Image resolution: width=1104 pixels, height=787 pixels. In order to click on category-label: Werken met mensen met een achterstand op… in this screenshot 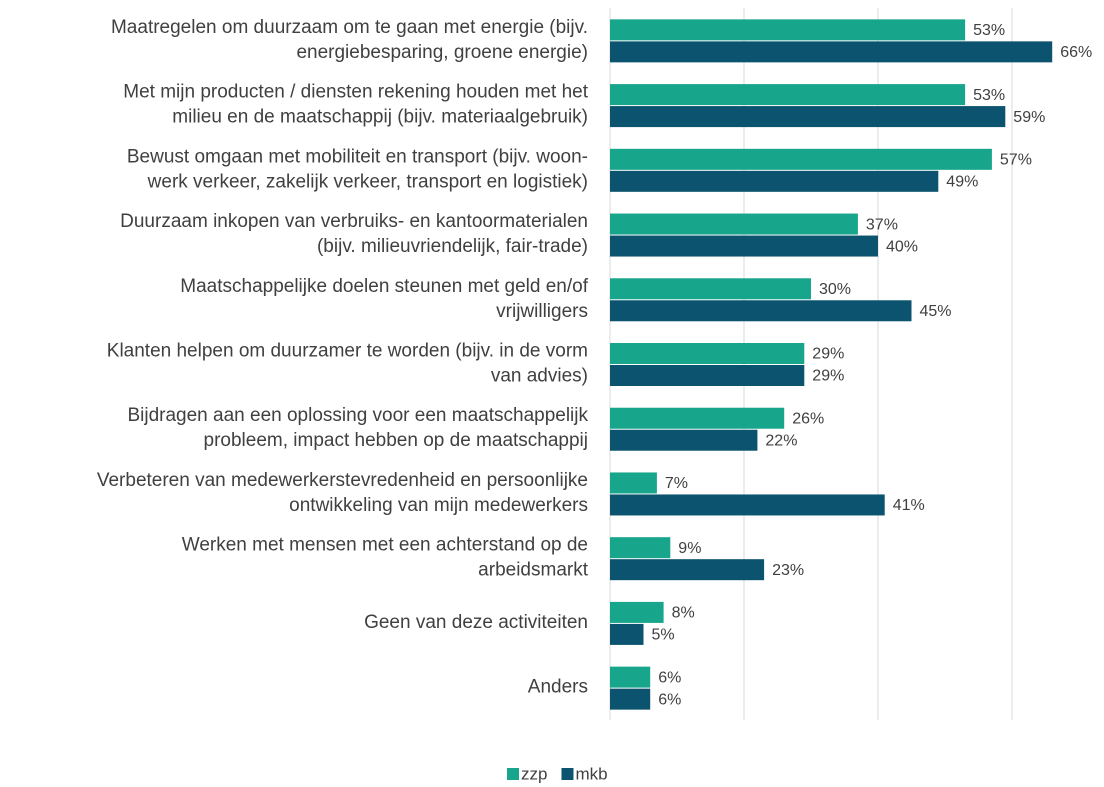, I will do `click(385, 545)`.